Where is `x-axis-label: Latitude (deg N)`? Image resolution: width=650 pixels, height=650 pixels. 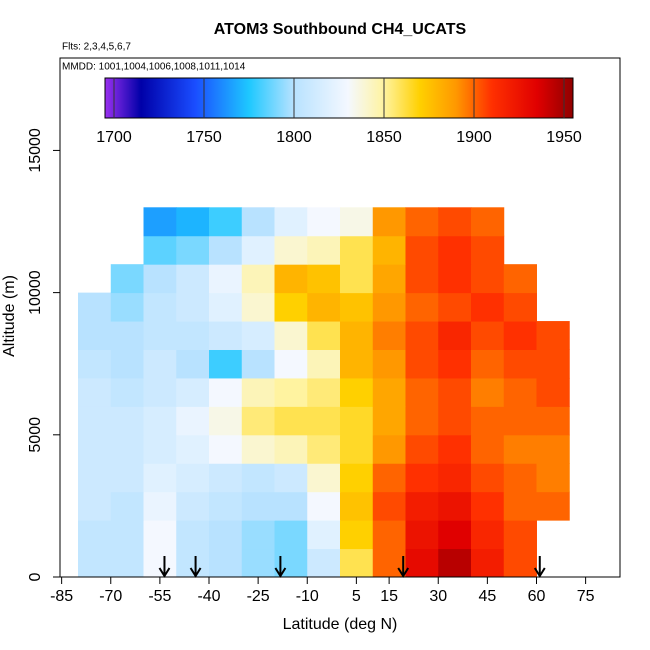
x-axis-label: Latitude (deg N) is located at coordinates (340, 624).